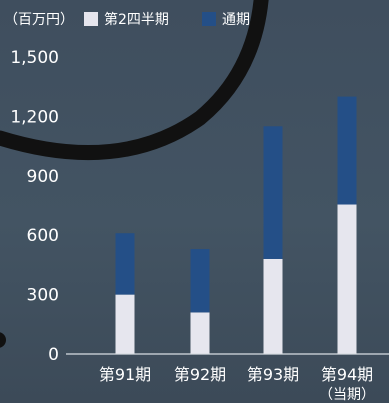 The height and width of the screenshot is (403, 389). I want to click on unit-label: （百万円）, so click(39, 20).